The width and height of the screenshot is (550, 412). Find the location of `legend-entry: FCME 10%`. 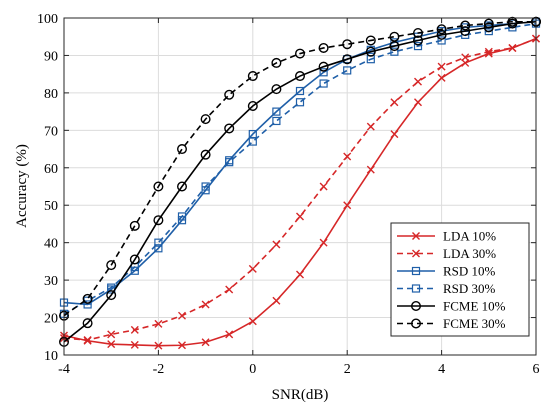

legend-entry: FCME 10% is located at coordinates (451, 306).